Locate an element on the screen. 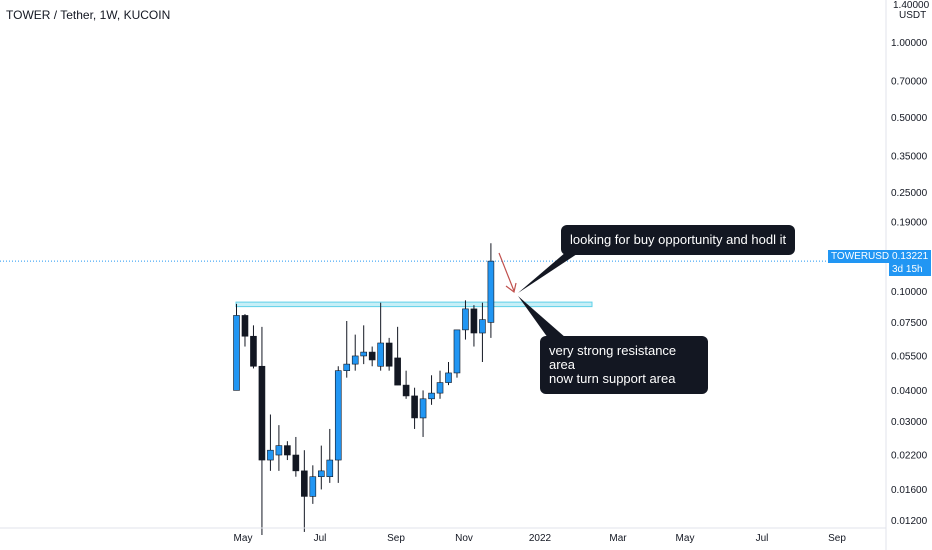 The width and height of the screenshot is (932, 550). x-tick-label: 2022 is located at coordinates (540, 538).